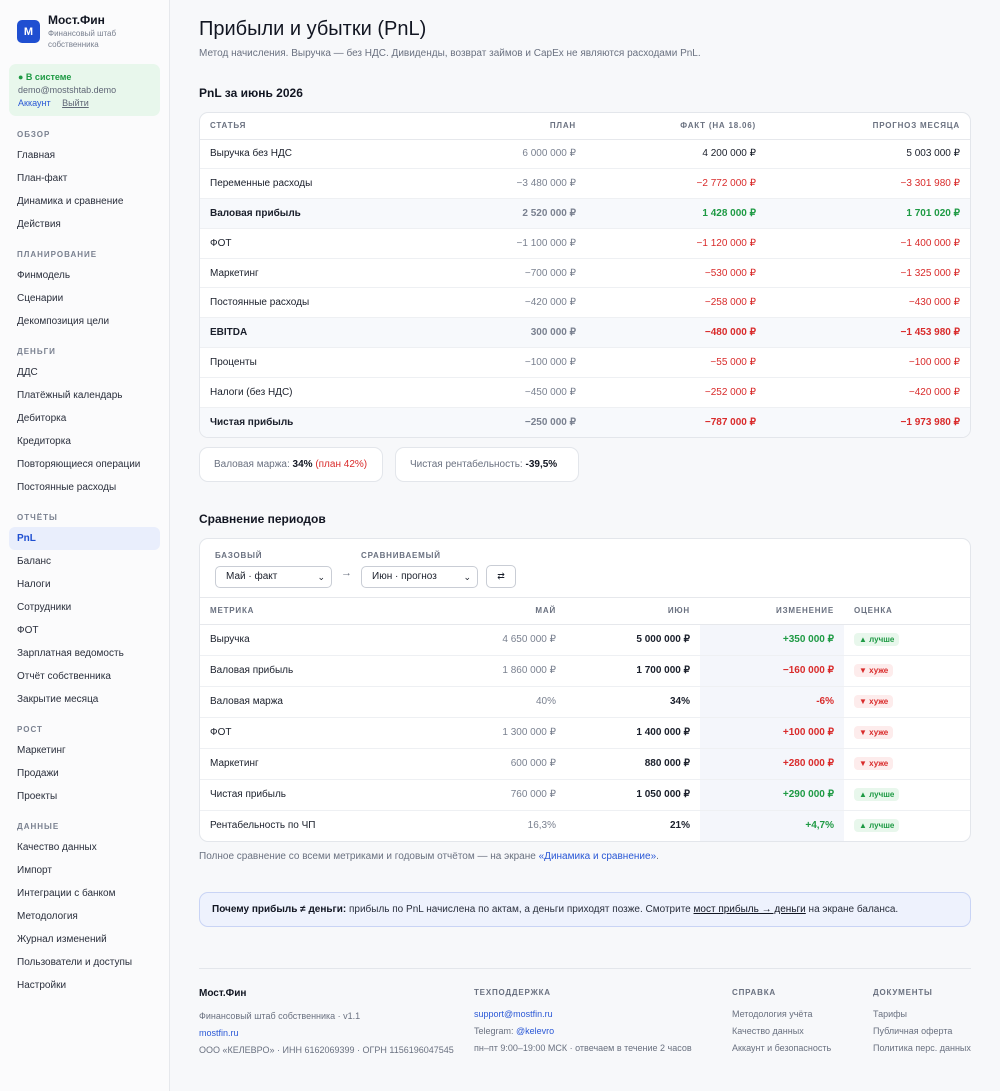 The width and height of the screenshot is (1000, 1091). Describe the element at coordinates (321, 577) in the screenshot. I see `chevron-down-icon: ⌄` at that location.